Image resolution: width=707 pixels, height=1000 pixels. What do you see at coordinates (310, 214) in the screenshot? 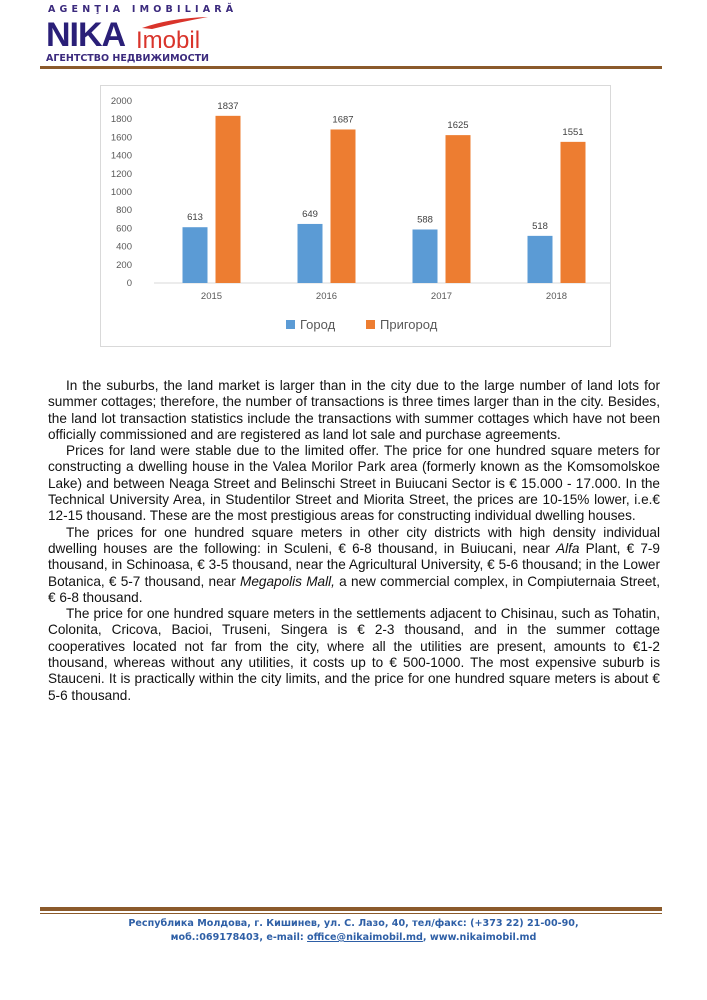
I see `data-label: 649` at bounding box center [310, 214].